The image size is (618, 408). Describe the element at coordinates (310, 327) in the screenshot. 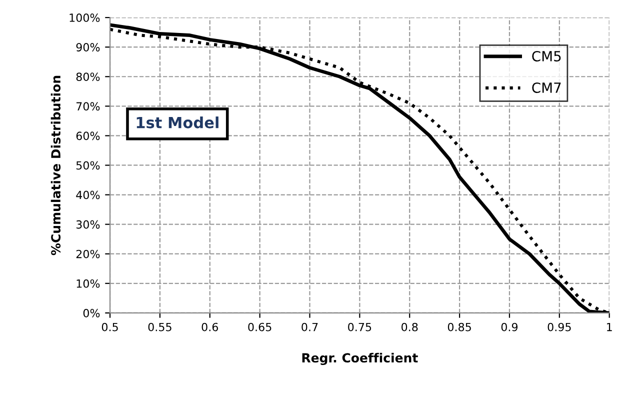

I see `x-tick-label: 0.7` at that location.